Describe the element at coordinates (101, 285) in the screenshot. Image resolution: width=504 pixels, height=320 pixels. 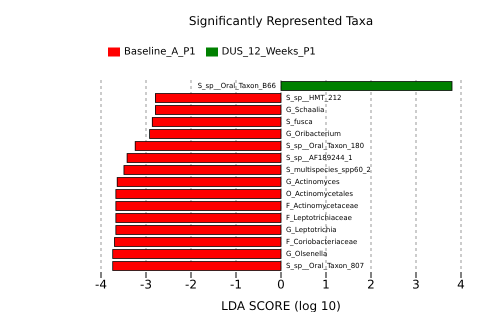
I see `x-tick-label: -4` at that location.